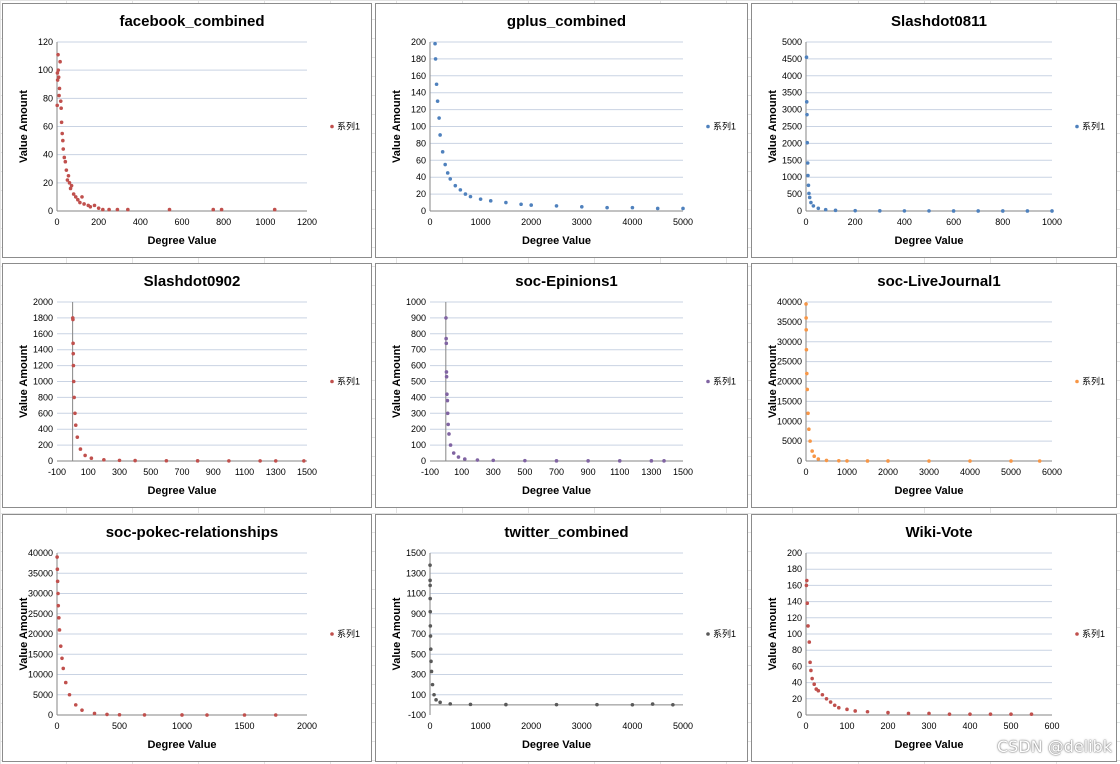 The width and height of the screenshot is (1120, 764). I want to click on x-tick-label: 3000, so click(582, 222).